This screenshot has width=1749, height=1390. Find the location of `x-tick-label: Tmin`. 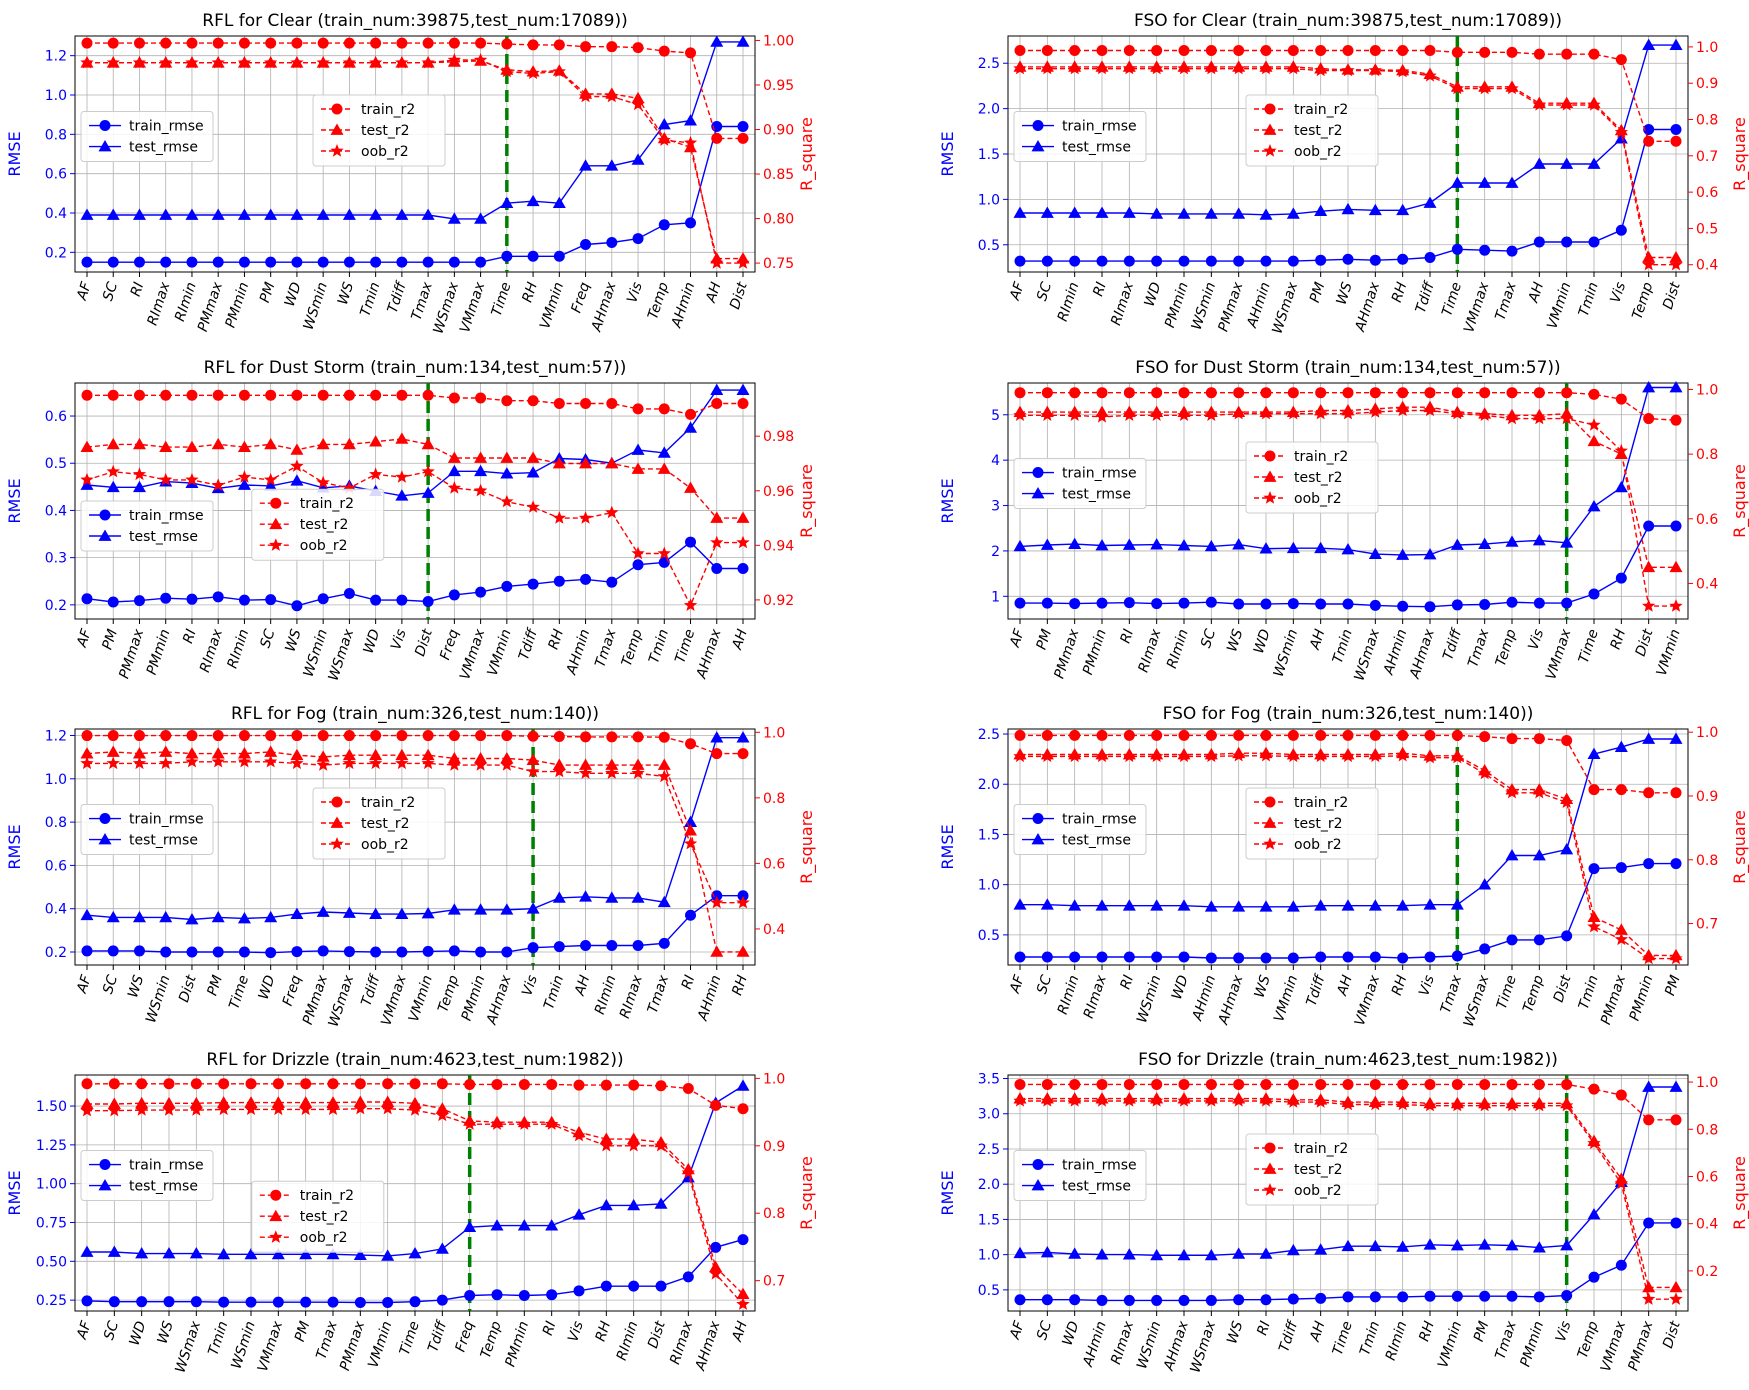

x-tick-label: Tmin is located at coordinates (1370, 1338).